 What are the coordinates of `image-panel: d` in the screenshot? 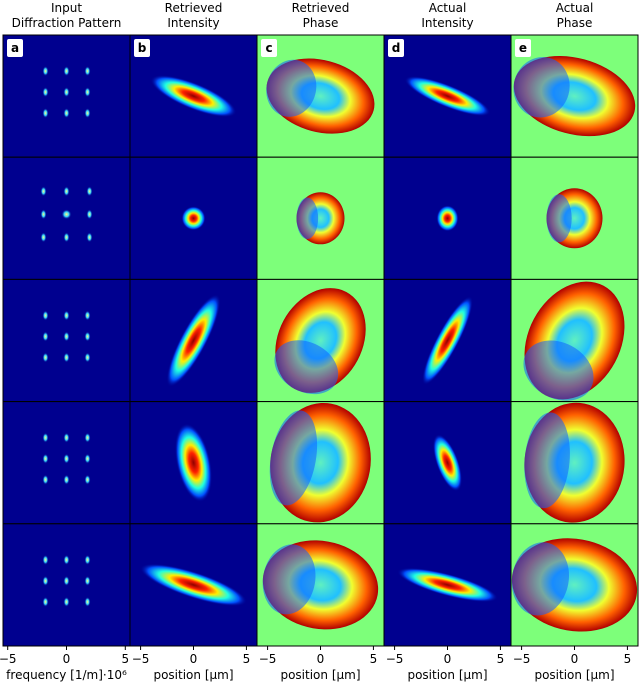 It's located at (447, 96).